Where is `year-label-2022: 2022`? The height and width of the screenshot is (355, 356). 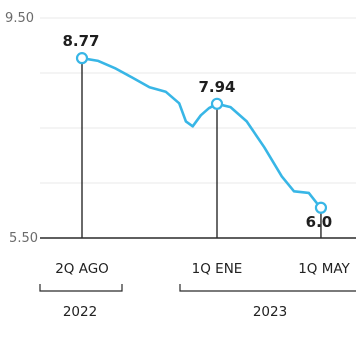 year-label-2022: 2022 is located at coordinates (80, 312).